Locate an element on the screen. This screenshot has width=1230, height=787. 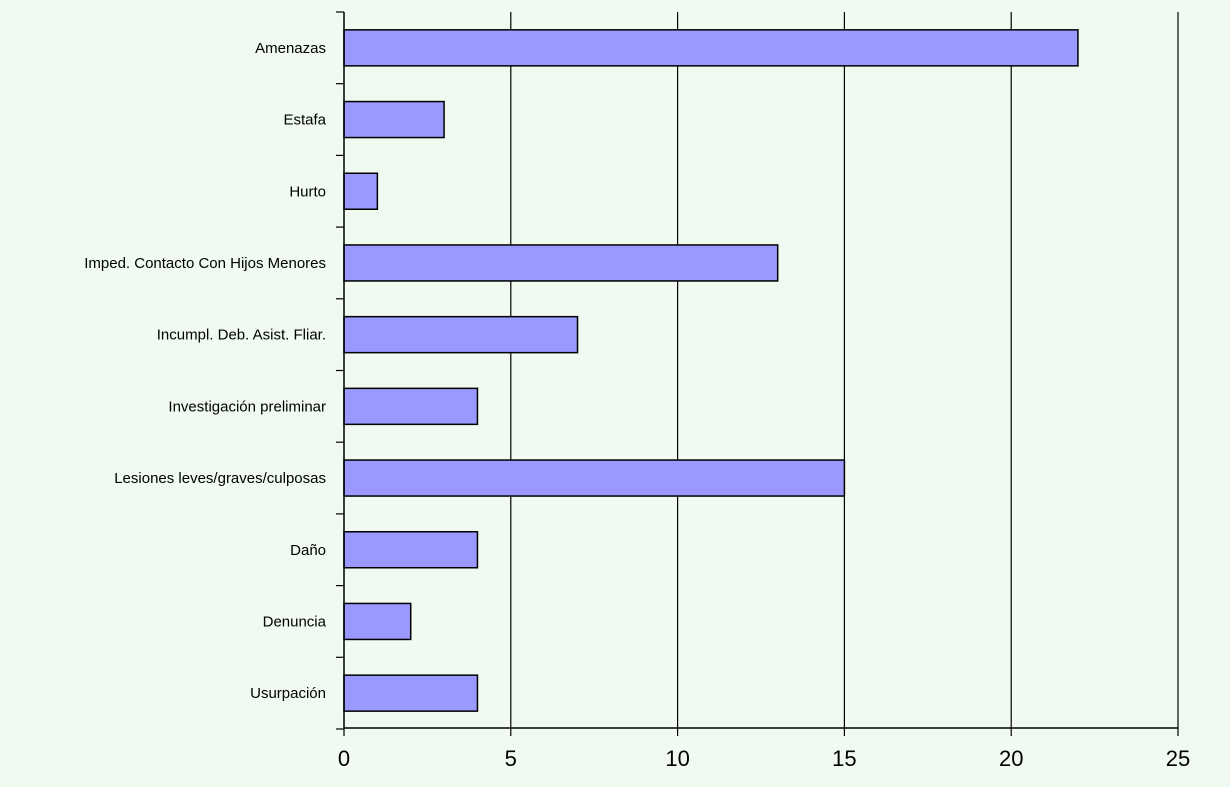
x-tick-label: 25 is located at coordinates (1178, 758).